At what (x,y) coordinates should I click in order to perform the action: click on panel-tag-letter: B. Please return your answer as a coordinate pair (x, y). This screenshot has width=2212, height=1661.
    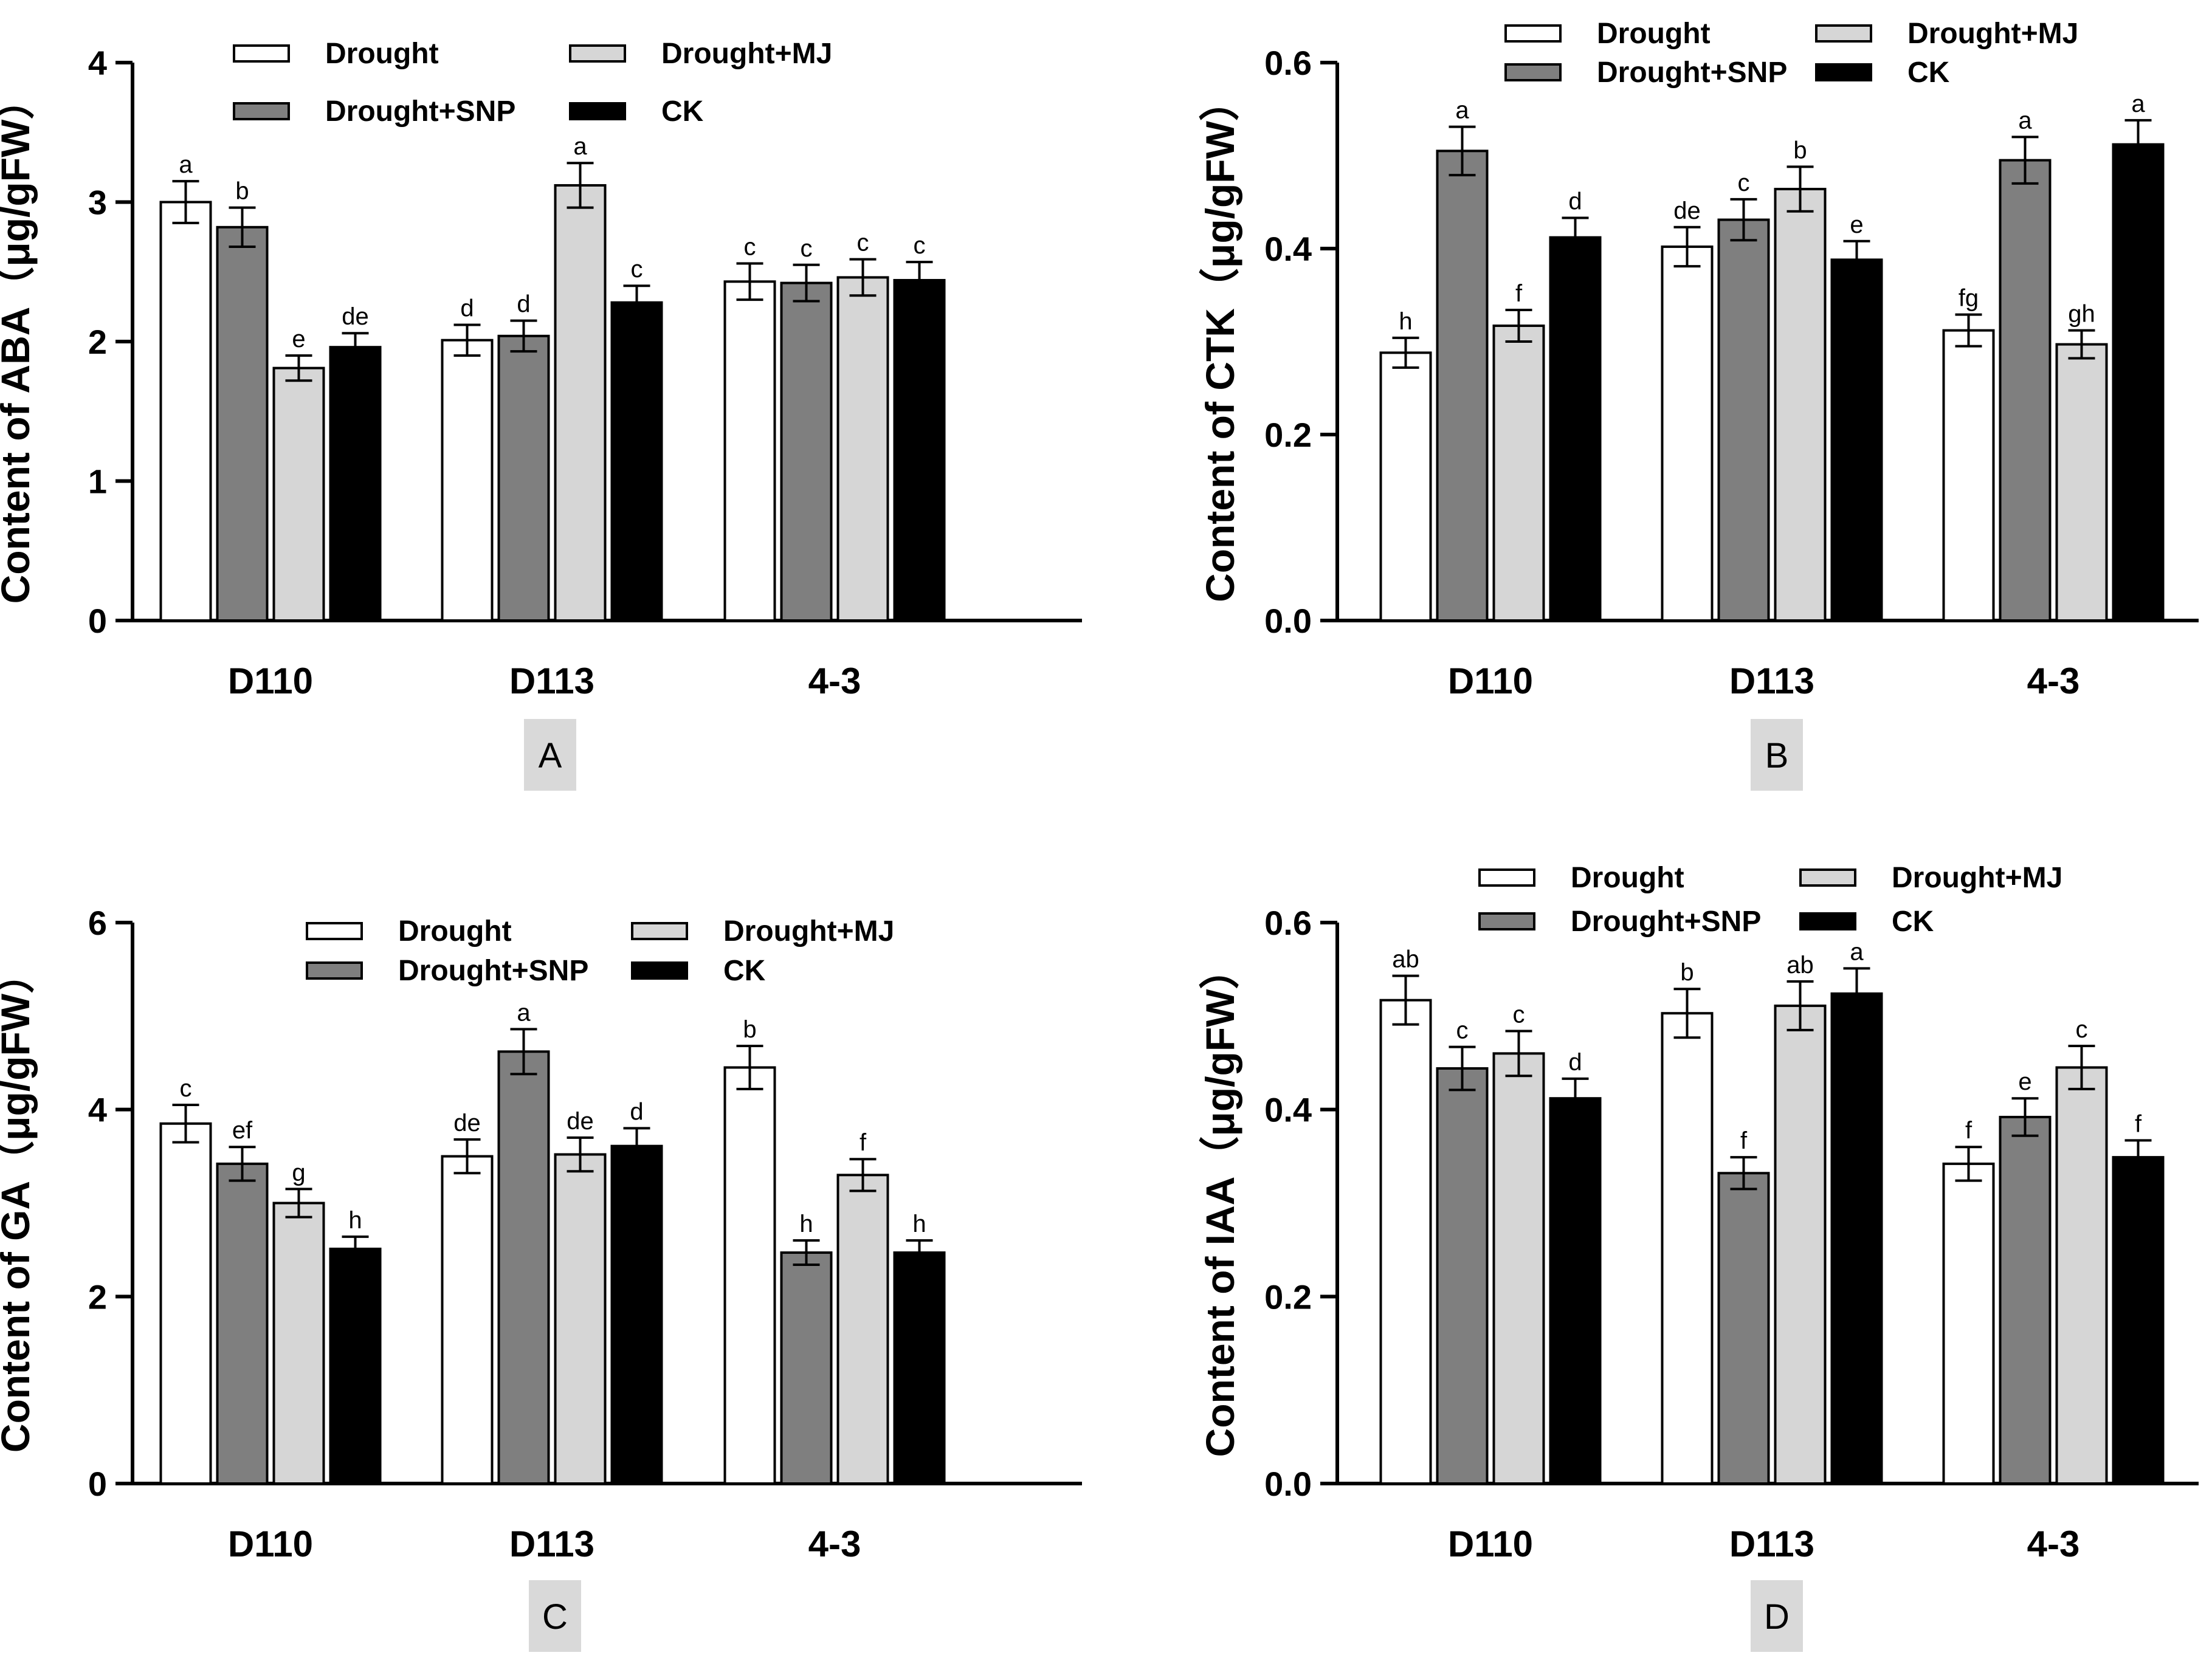
    Looking at the image, I should click on (1777, 755).